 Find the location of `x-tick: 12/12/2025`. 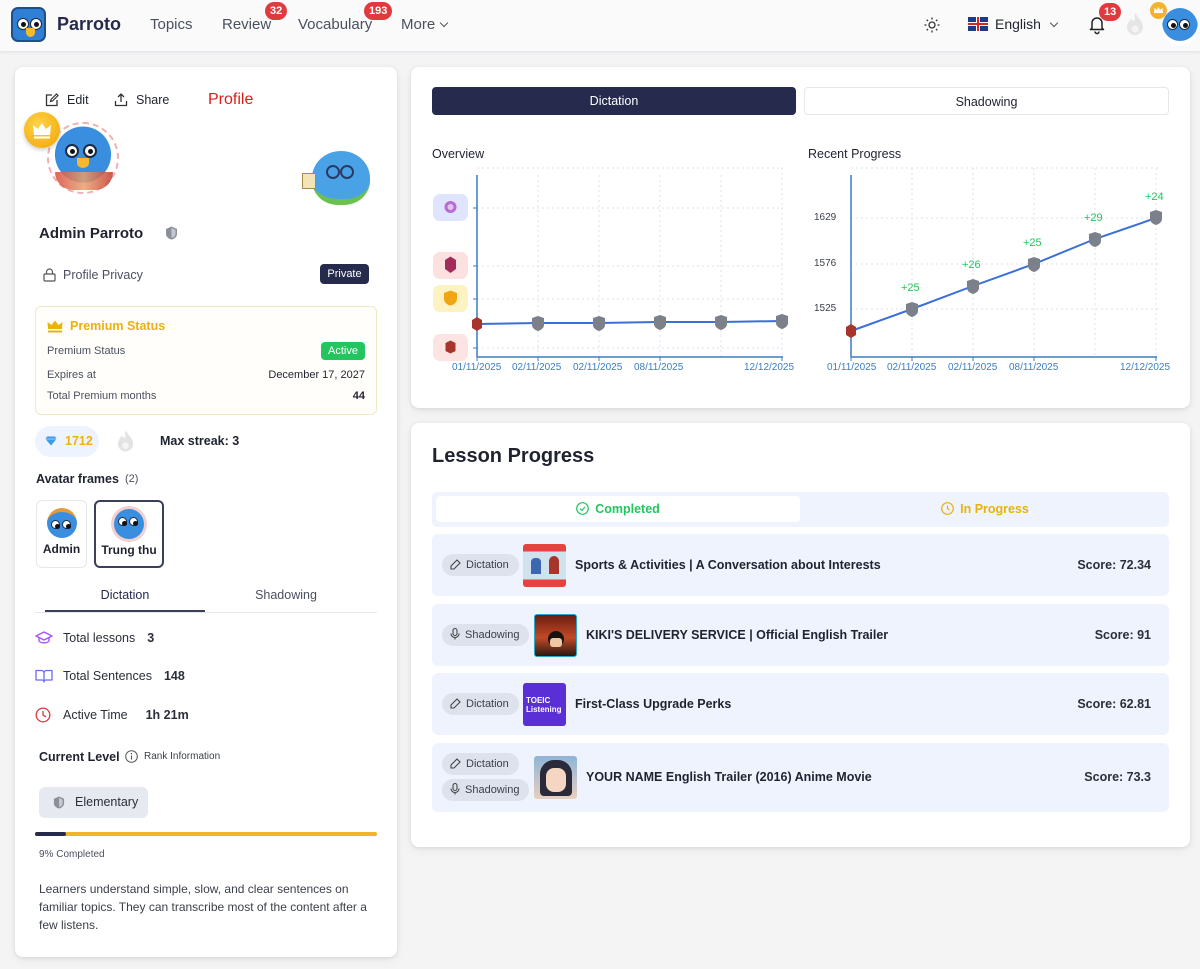

x-tick: 12/12/2025 is located at coordinates (769, 367).